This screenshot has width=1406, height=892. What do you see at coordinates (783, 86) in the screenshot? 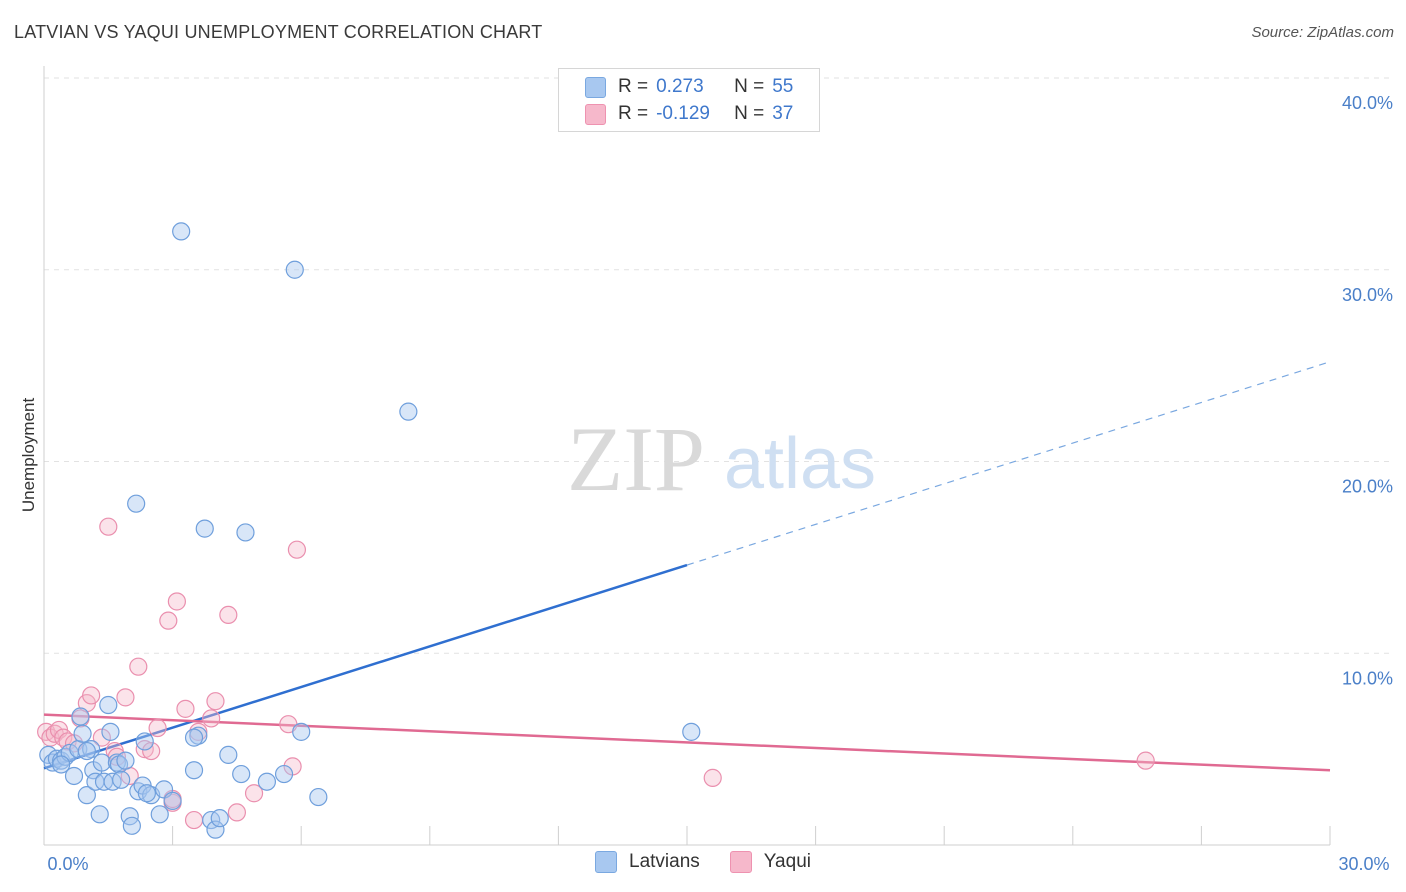
I see `legend-n-value: 55` at bounding box center [783, 86].